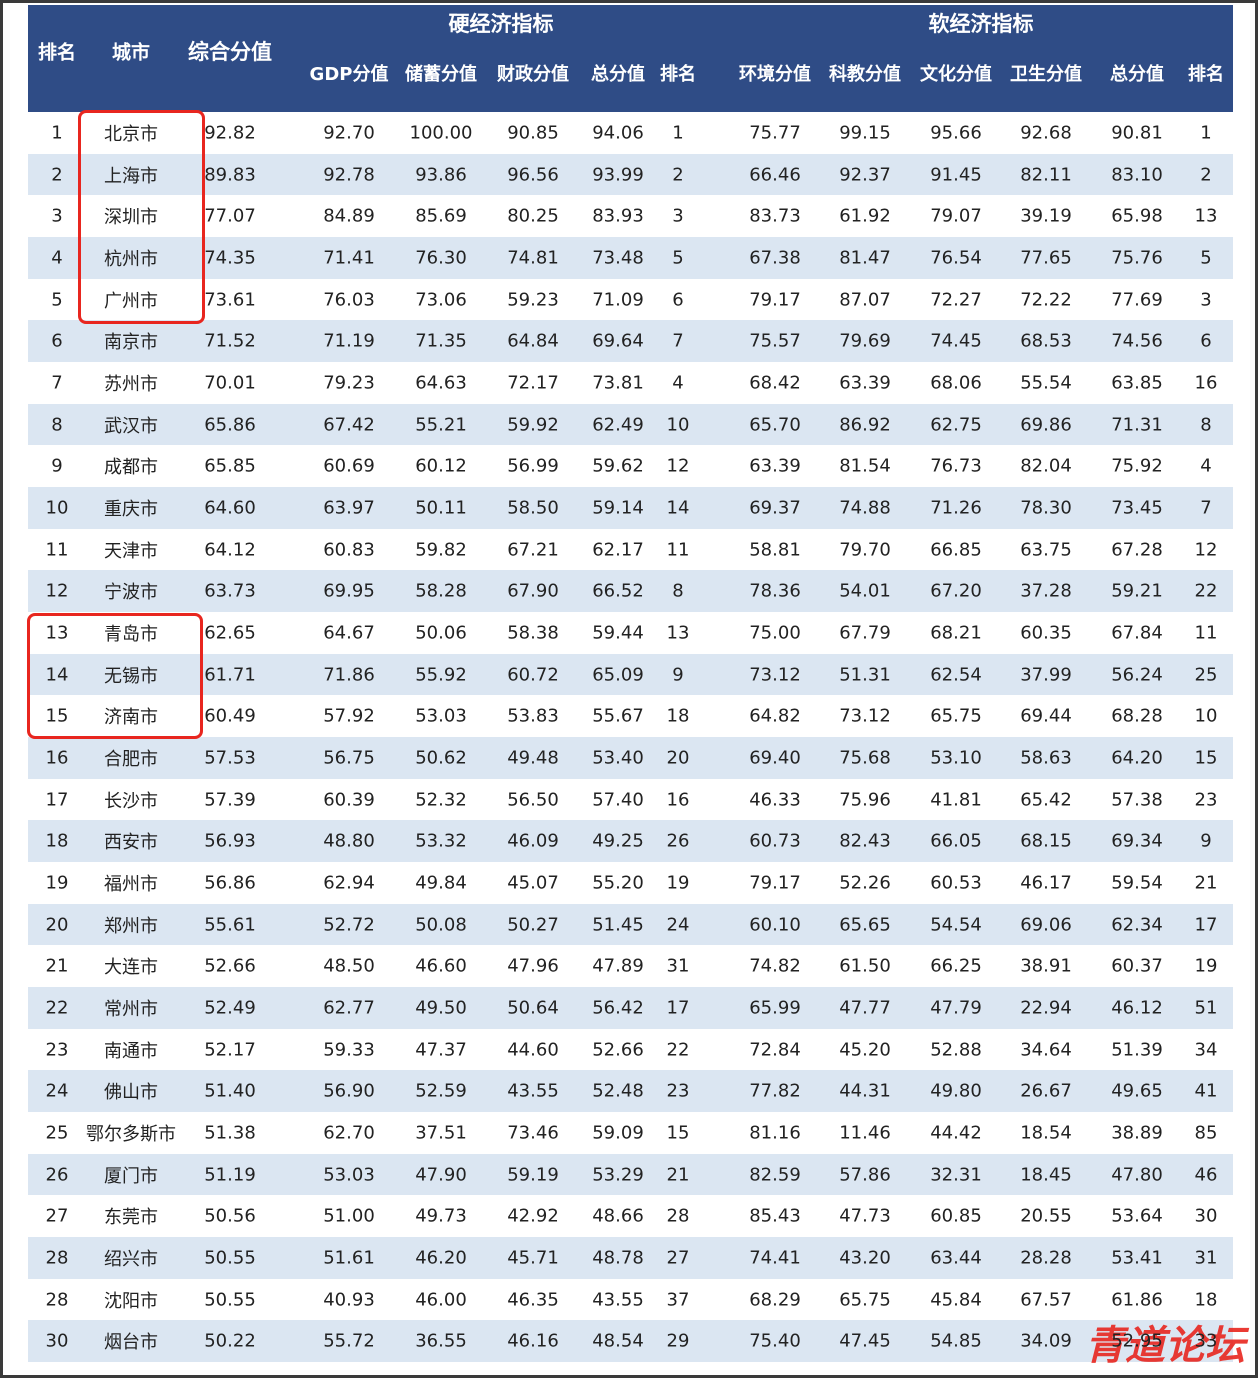 Image resolution: width=1258 pixels, height=1384 pixels. I want to click on table-cell: 14, so click(678, 508).